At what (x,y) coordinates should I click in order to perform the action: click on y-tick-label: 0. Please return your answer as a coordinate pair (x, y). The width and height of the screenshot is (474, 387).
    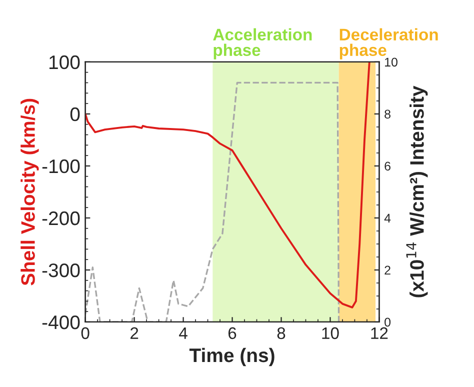
    Looking at the image, I should click on (75, 114).